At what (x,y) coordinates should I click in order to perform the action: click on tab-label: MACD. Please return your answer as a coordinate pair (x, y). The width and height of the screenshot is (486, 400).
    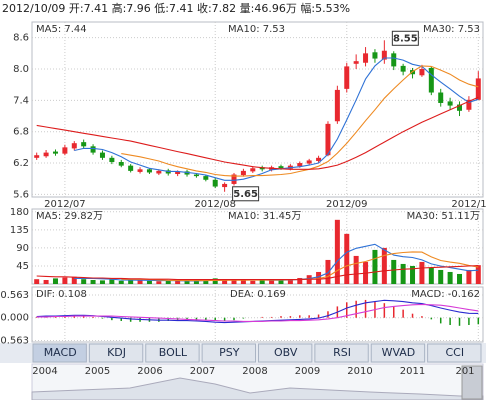
    Looking at the image, I should click on (60, 352).